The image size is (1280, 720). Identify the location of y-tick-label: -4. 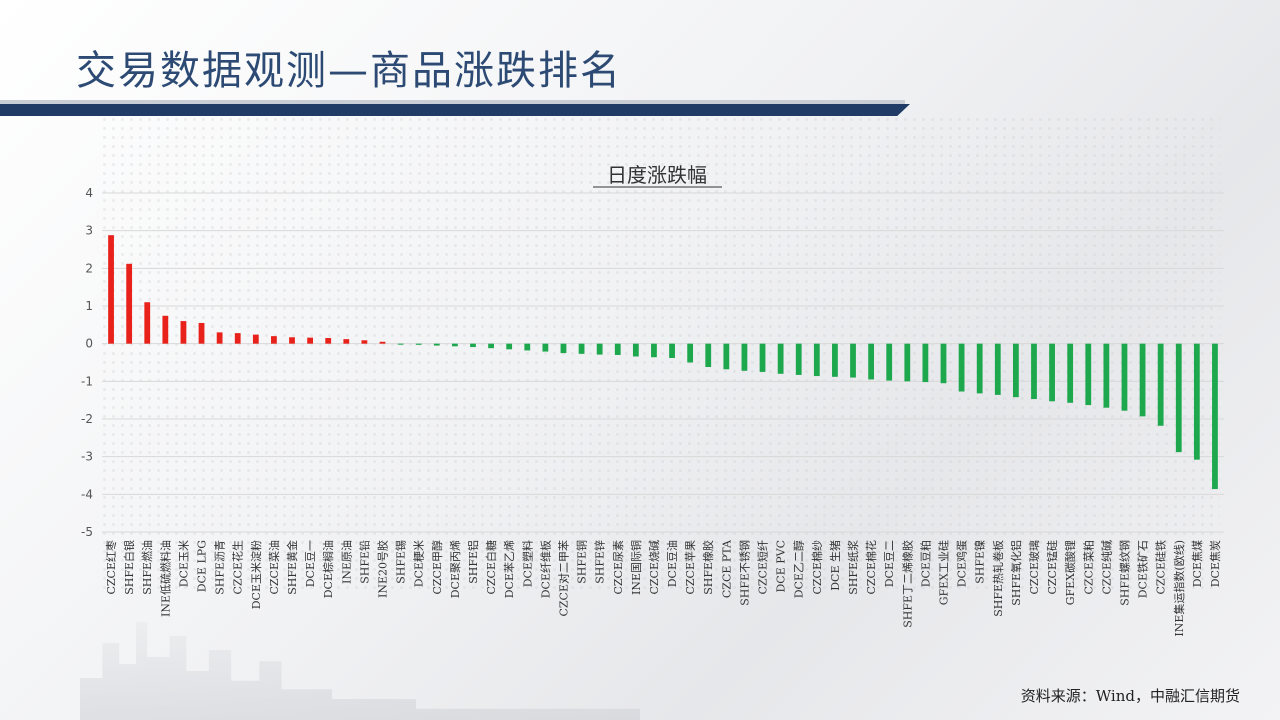
(87, 494).